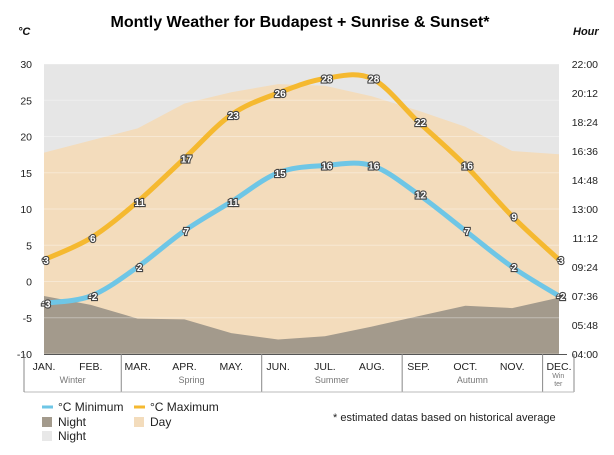 Image resolution: width=614 pixels, height=455 pixels. I want to click on season-label: Win, so click(558, 376).